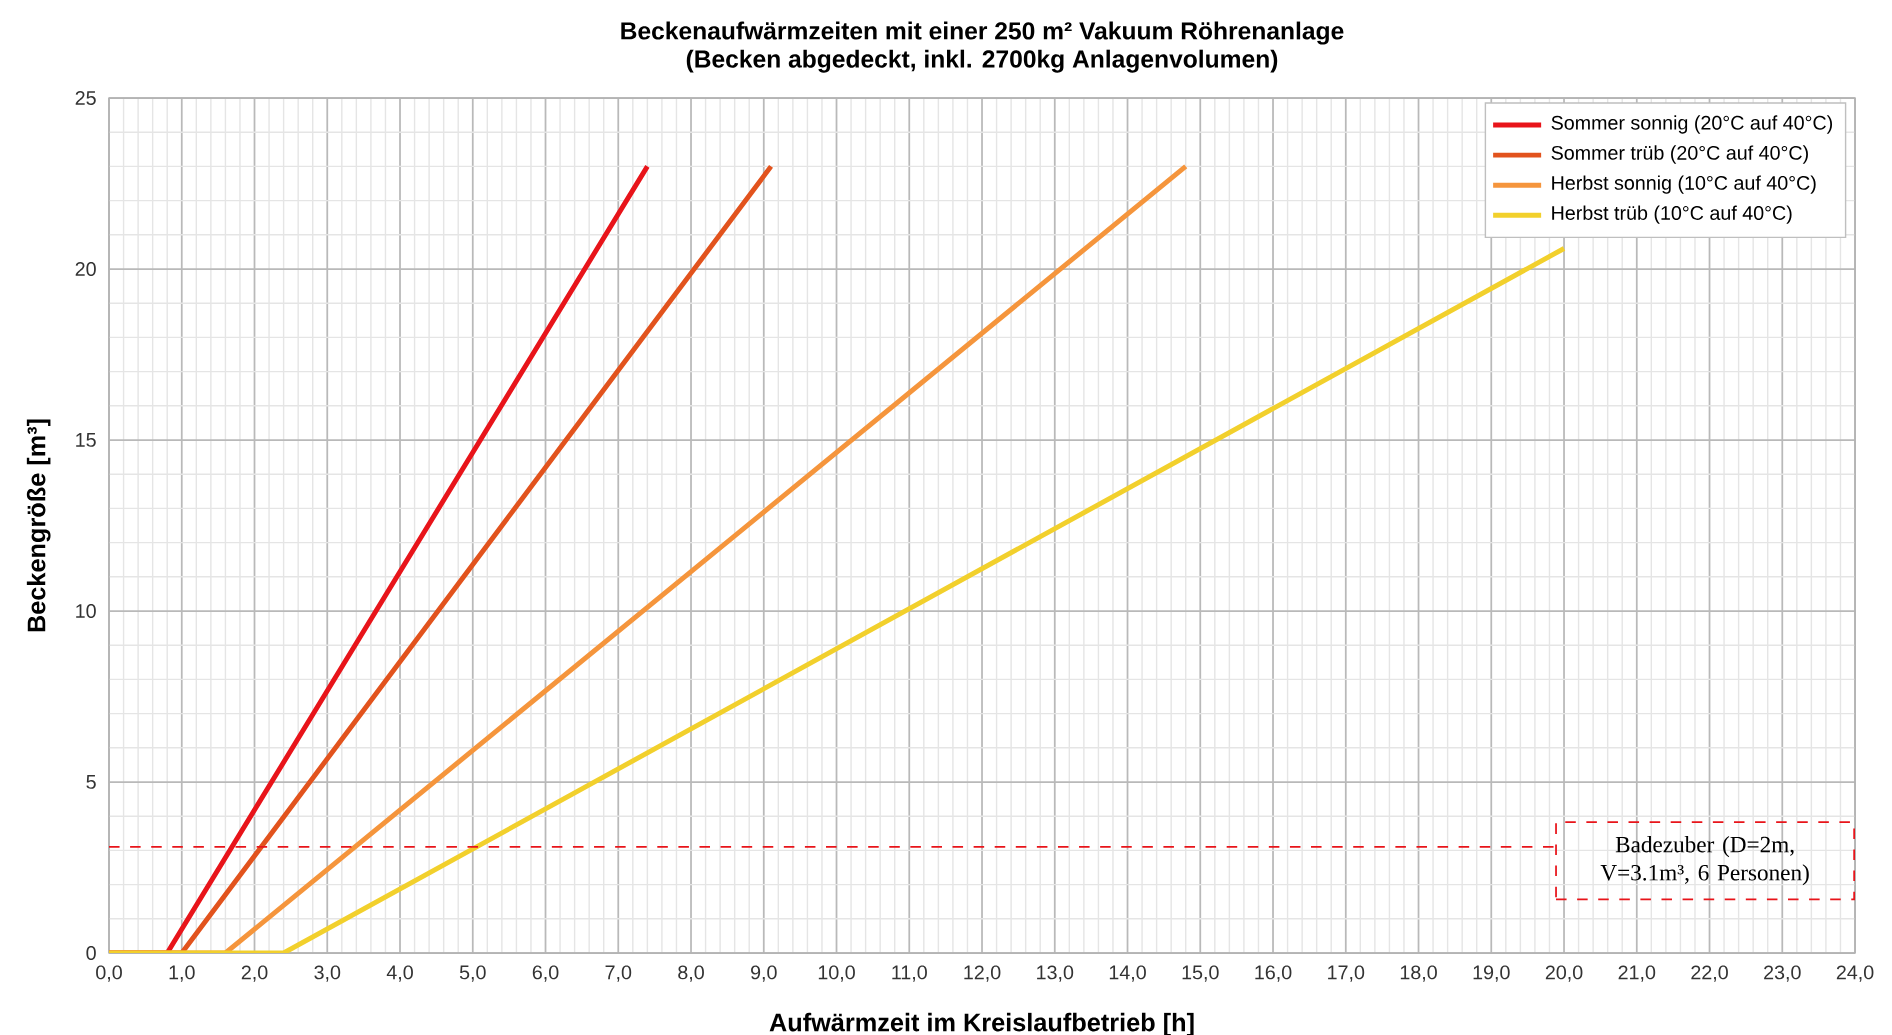 The height and width of the screenshot is (1035, 1892). I want to click on x-tick-label: 18,0, so click(1418, 973).